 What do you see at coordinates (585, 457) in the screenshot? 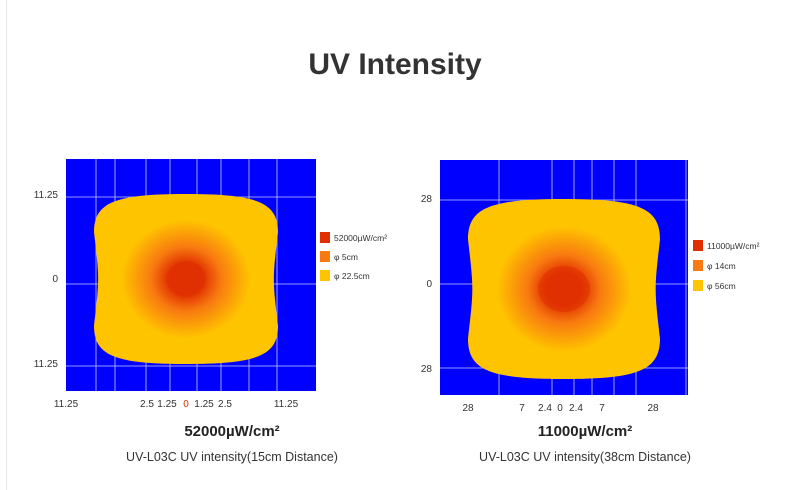
I see `chart-caption: UV-L03C UV intensity(38cm Distance)` at bounding box center [585, 457].